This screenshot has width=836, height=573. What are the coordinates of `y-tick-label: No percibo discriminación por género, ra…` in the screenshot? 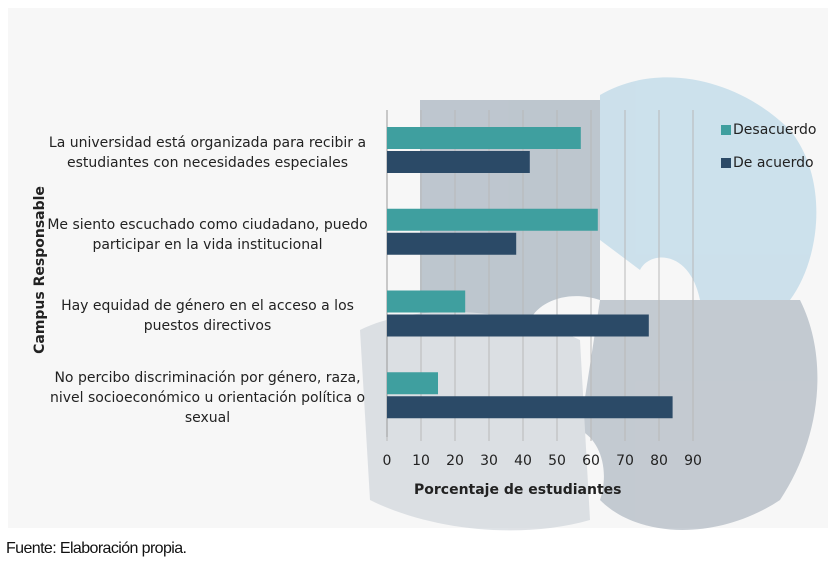 It's located at (207, 398).